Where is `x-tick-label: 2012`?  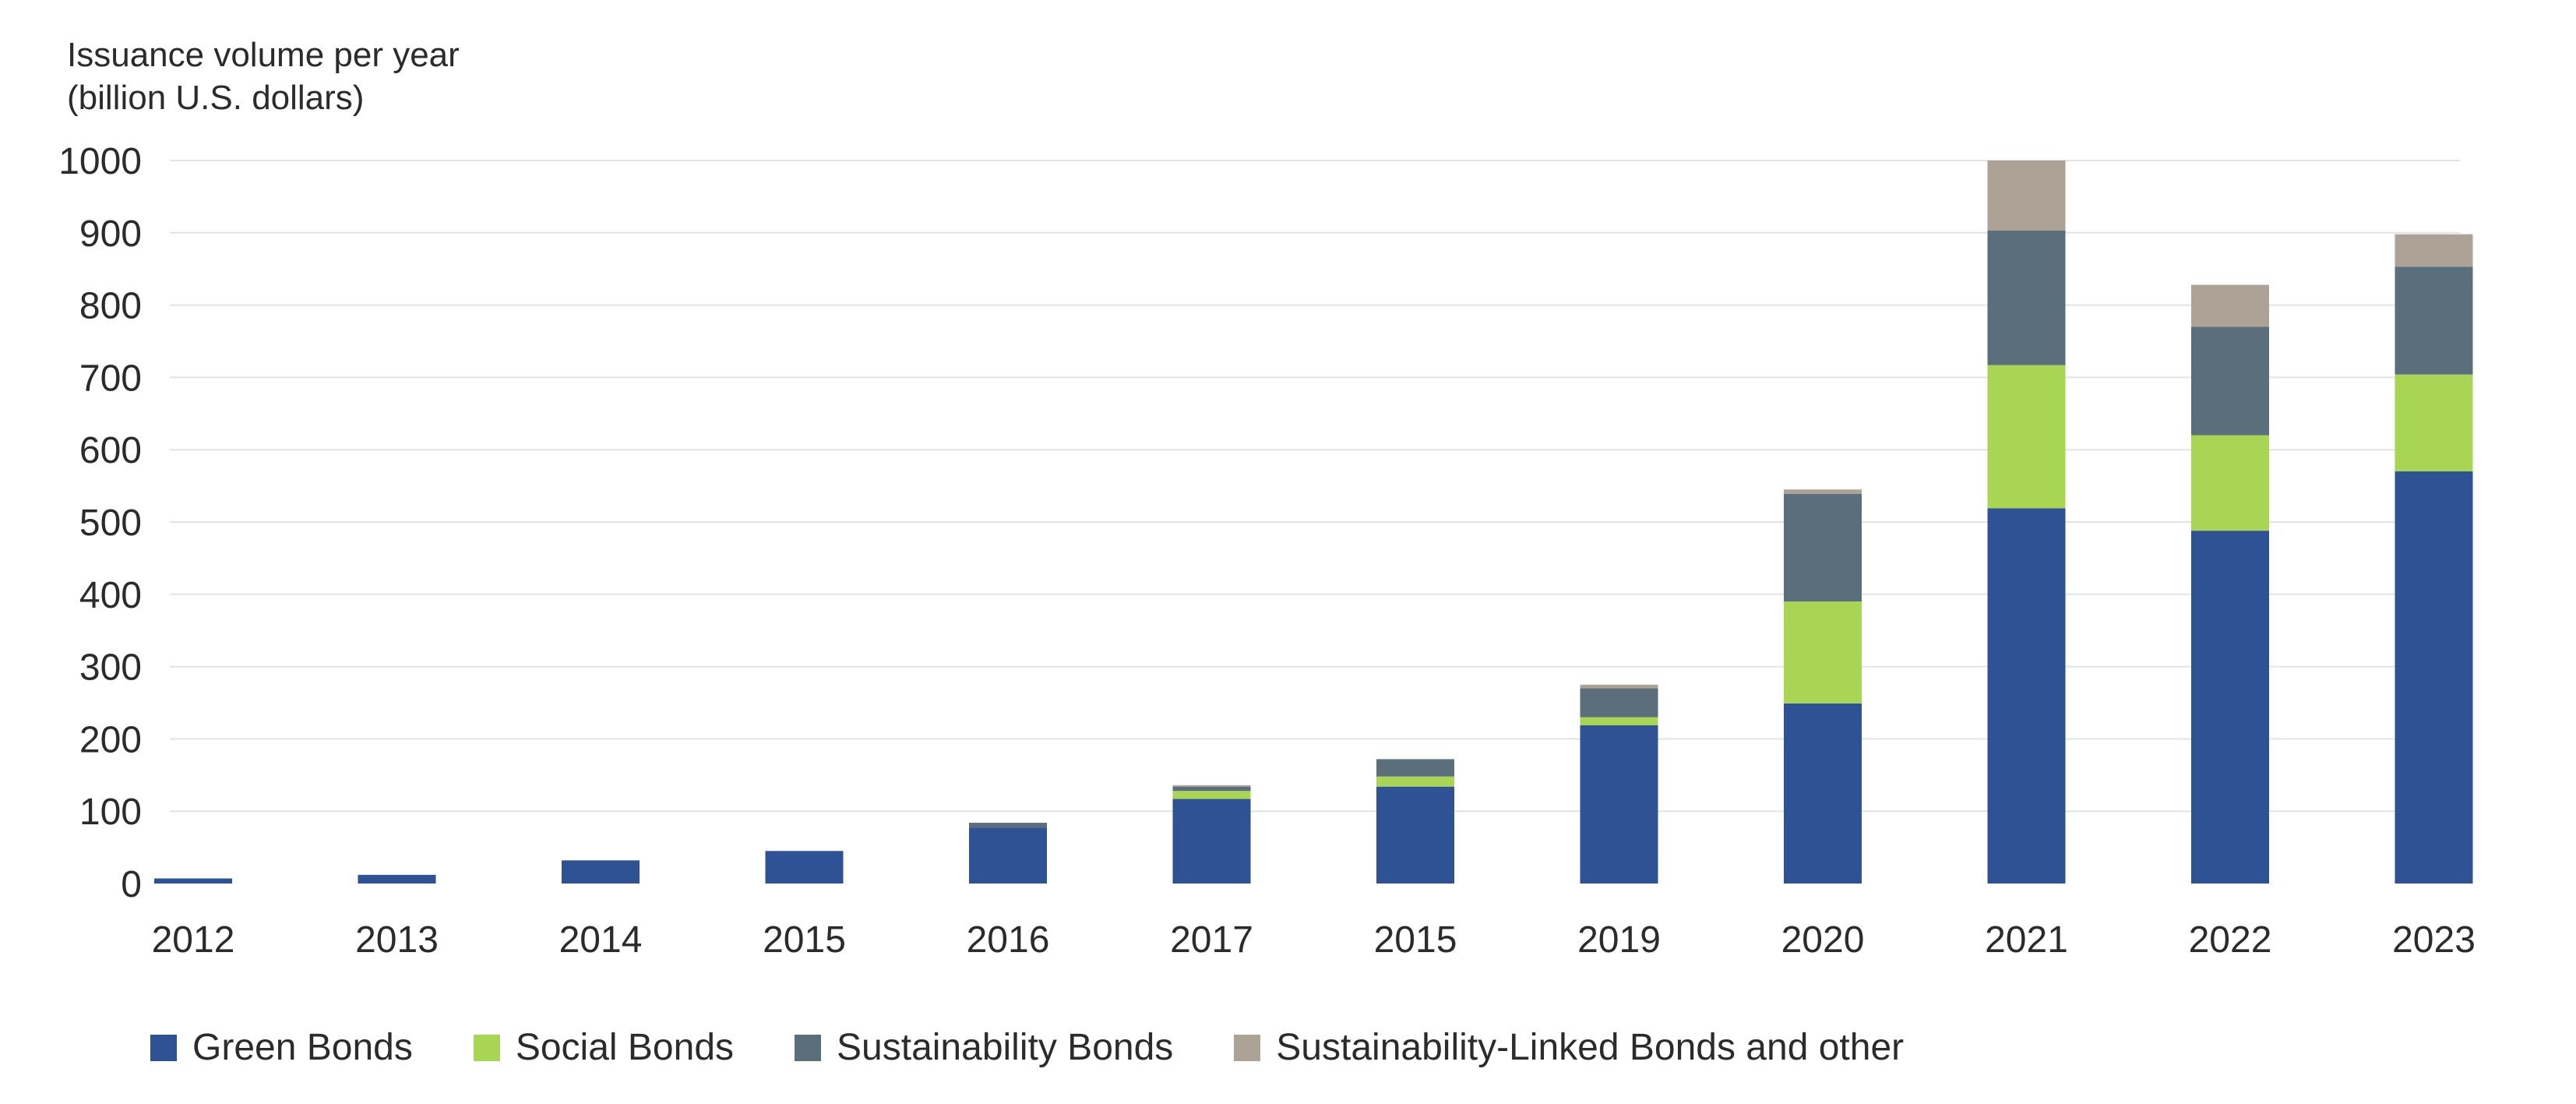 x-tick-label: 2012 is located at coordinates (193, 940).